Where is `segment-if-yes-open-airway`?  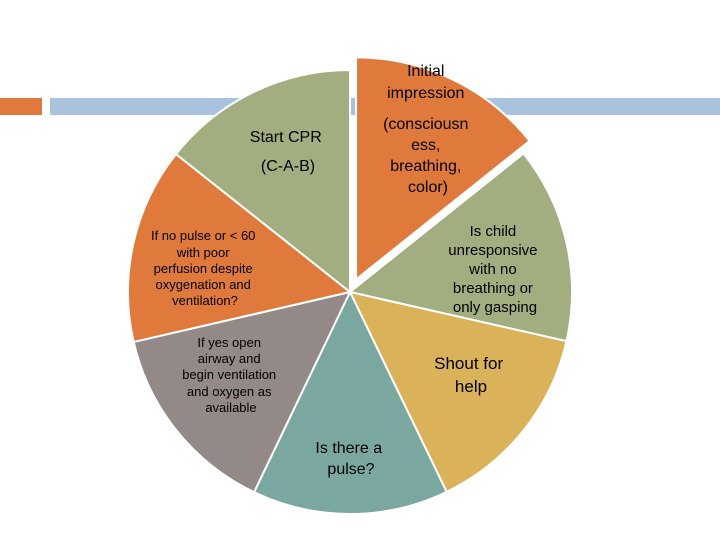 segment-if-yes-open-airway is located at coordinates (242, 392).